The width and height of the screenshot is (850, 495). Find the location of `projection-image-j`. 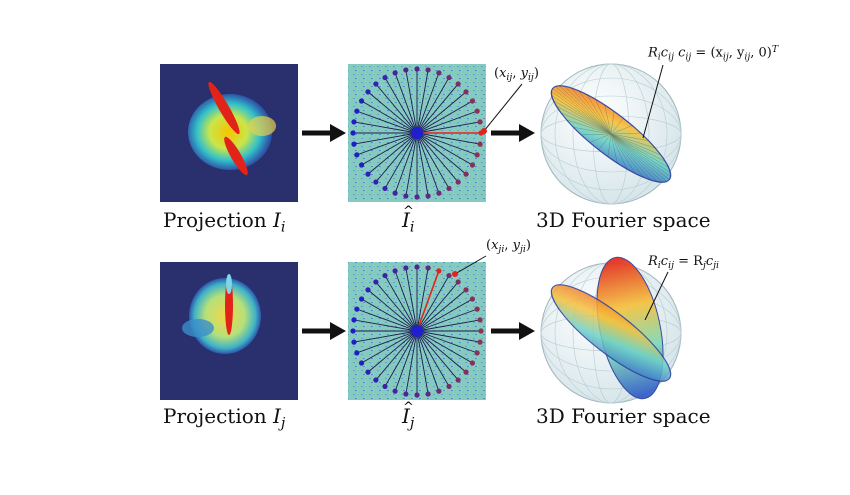

projection-image-j is located at coordinates (229, 331).